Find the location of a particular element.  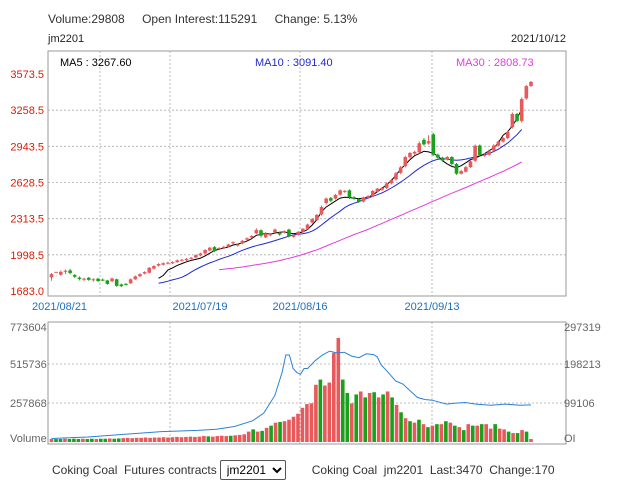

volume-tick-label: Volume is located at coordinates (28, 439).